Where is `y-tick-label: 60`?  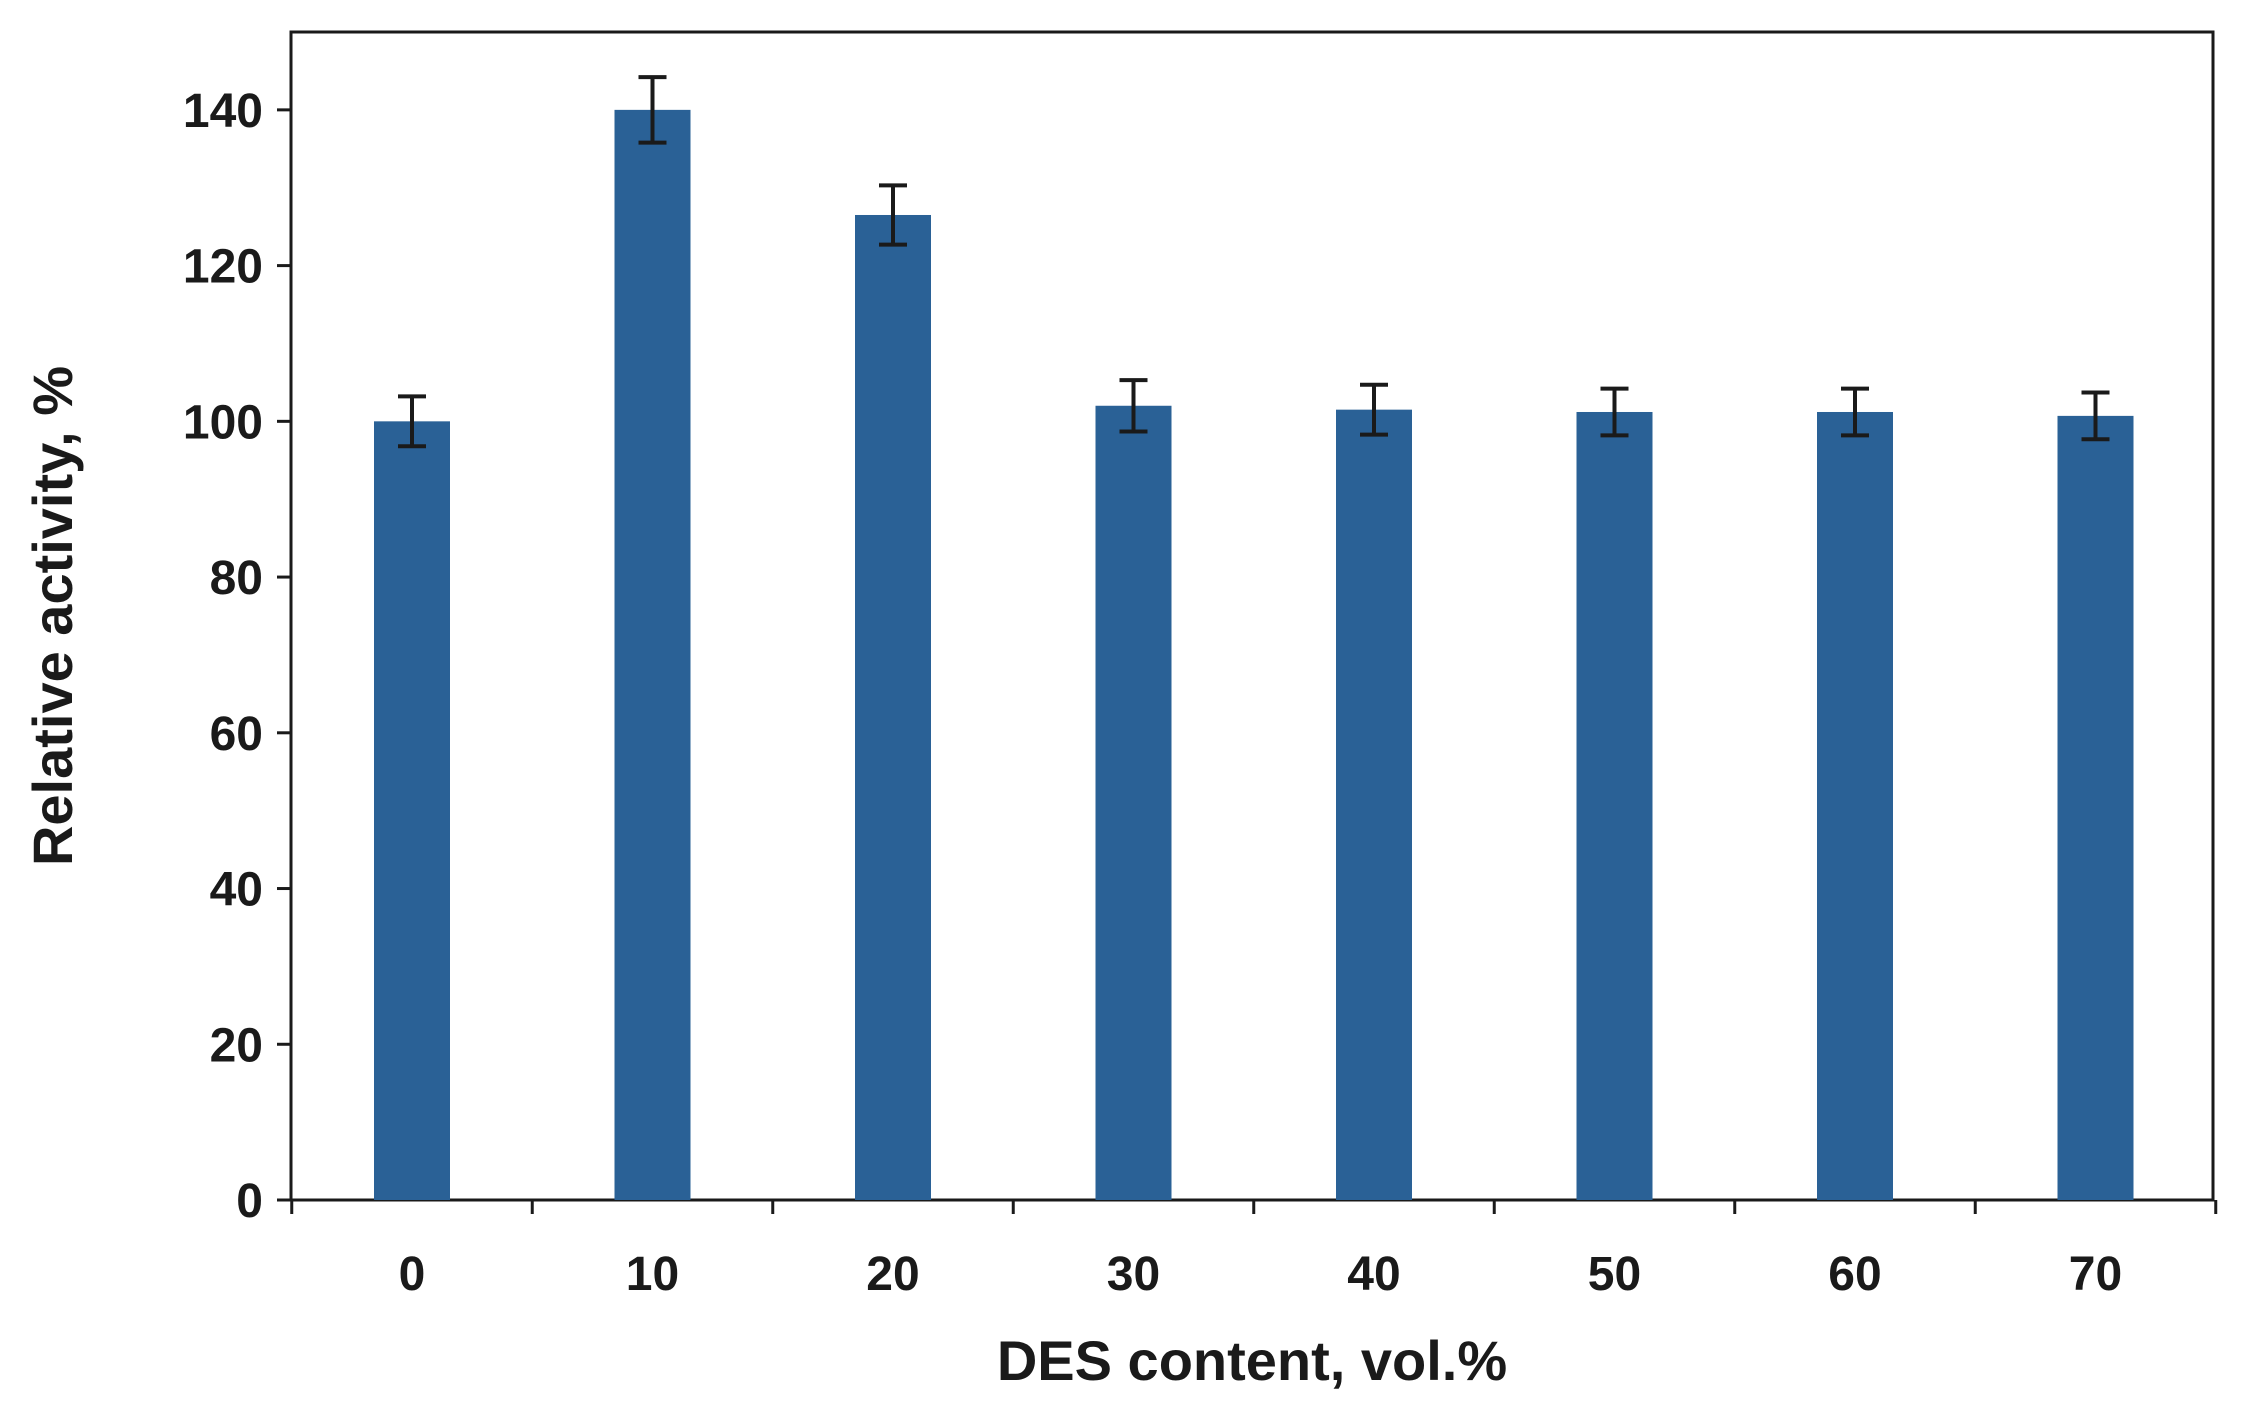 y-tick-label: 60 is located at coordinates (236, 734).